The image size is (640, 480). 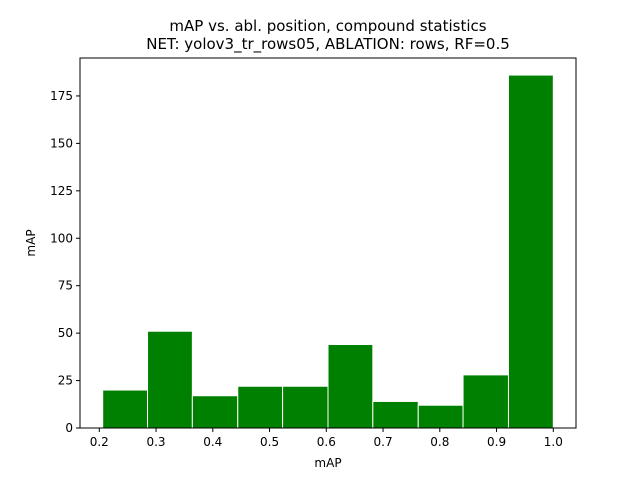 What do you see at coordinates (65, 262) in the screenshot?
I see `y-ticks-group: 0 25 50 75 100 125 150 175` at bounding box center [65, 262].